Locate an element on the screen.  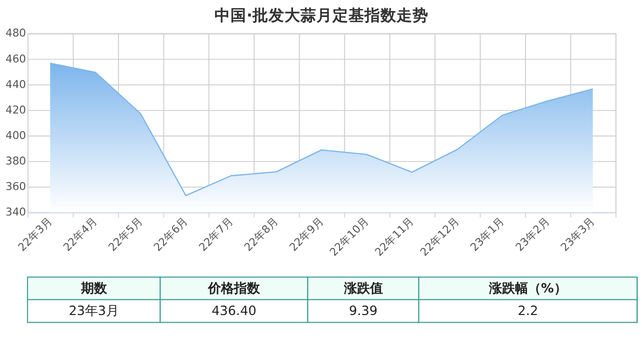
text: 涨跌值 is located at coordinates (362, 288).